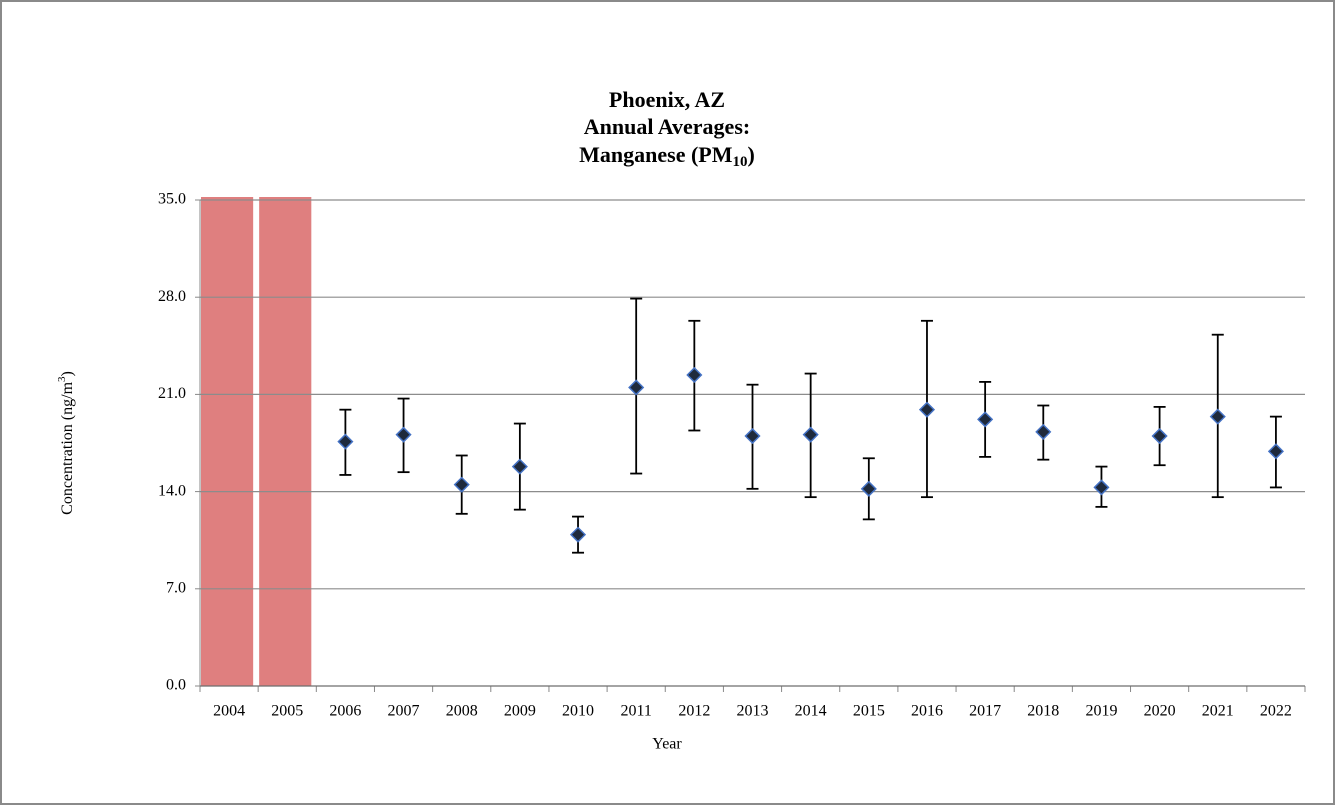 The height and width of the screenshot is (805, 1335). Describe the element at coordinates (176, 587) in the screenshot. I see `y-tick-label: 7.0` at that location.